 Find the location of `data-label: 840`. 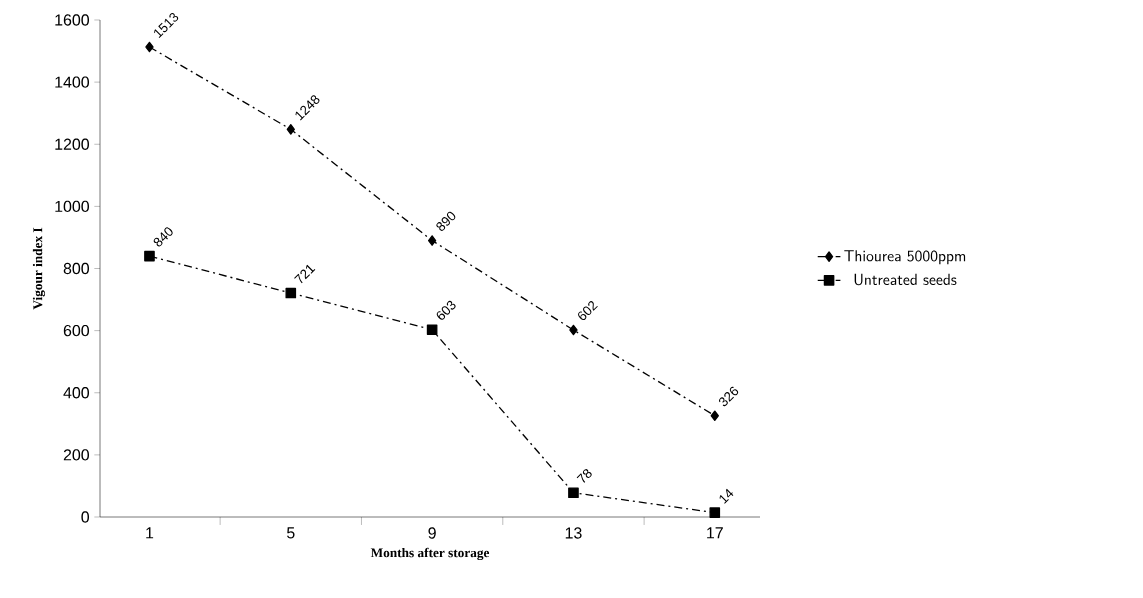

data-label: 840 is located at coordinates (163, 237).